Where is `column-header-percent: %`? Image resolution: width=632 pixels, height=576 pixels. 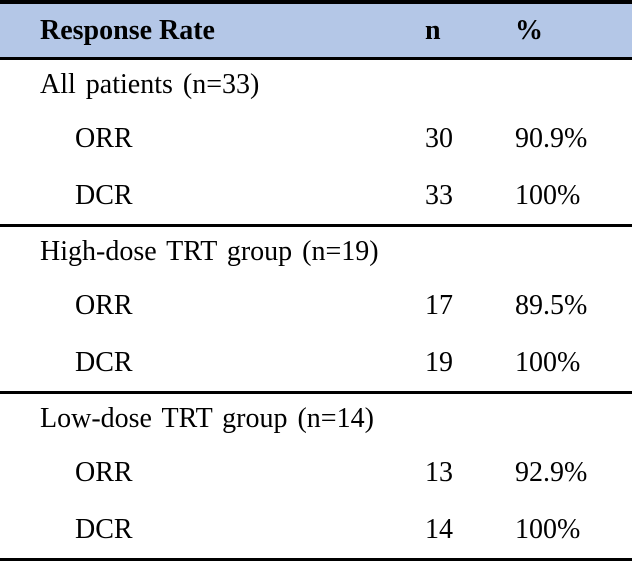
column-header-percent: % is located at coordinates (573, 31).